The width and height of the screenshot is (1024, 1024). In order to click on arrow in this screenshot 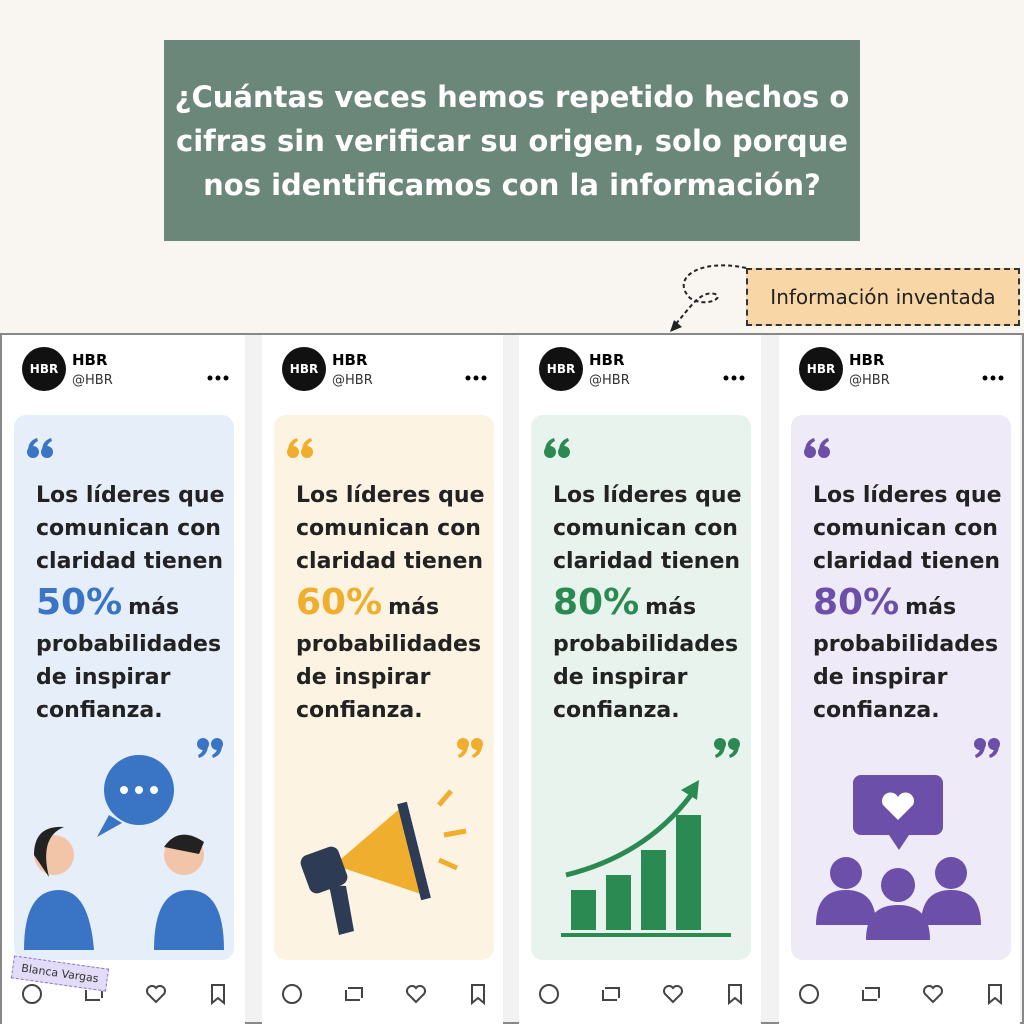, I will do `click(708, 298)`.